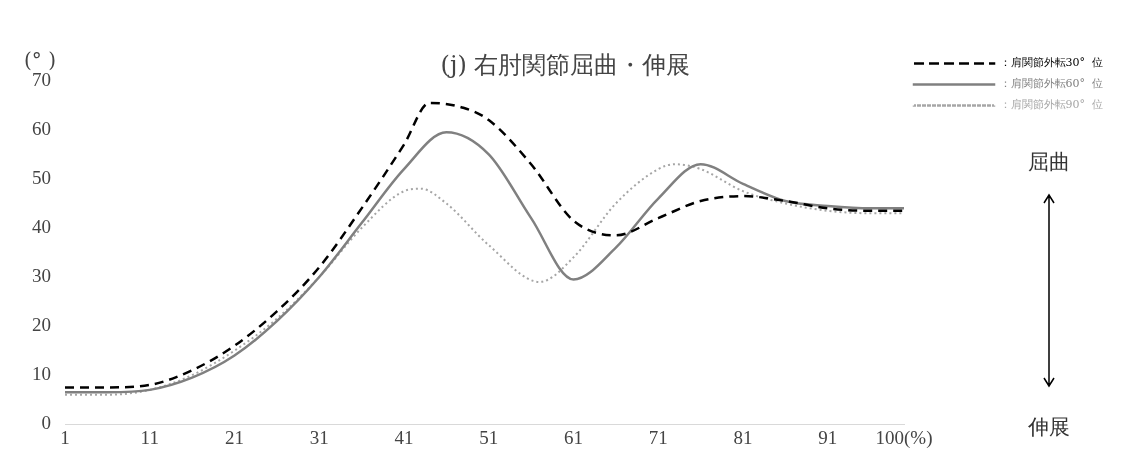 The height and width of the screenshot is (461, 1131). What do you see at coordinates (65, 437) in the screenshot?
I see `x-tick-label: 1` at bounding box center [65, 437].